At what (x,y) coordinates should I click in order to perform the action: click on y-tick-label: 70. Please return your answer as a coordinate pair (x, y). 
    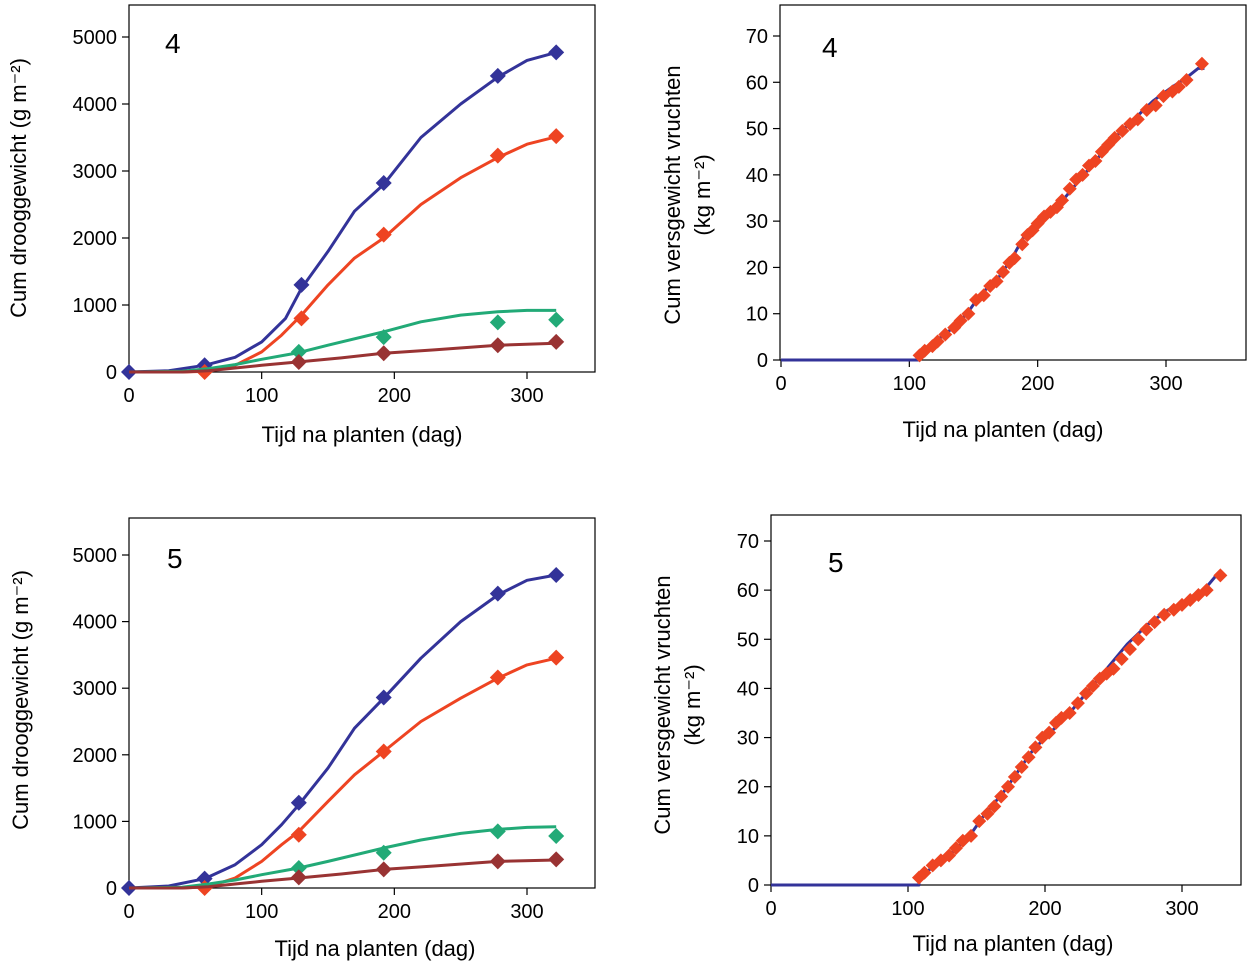
    Looking at the image, I should click on (748, 542).